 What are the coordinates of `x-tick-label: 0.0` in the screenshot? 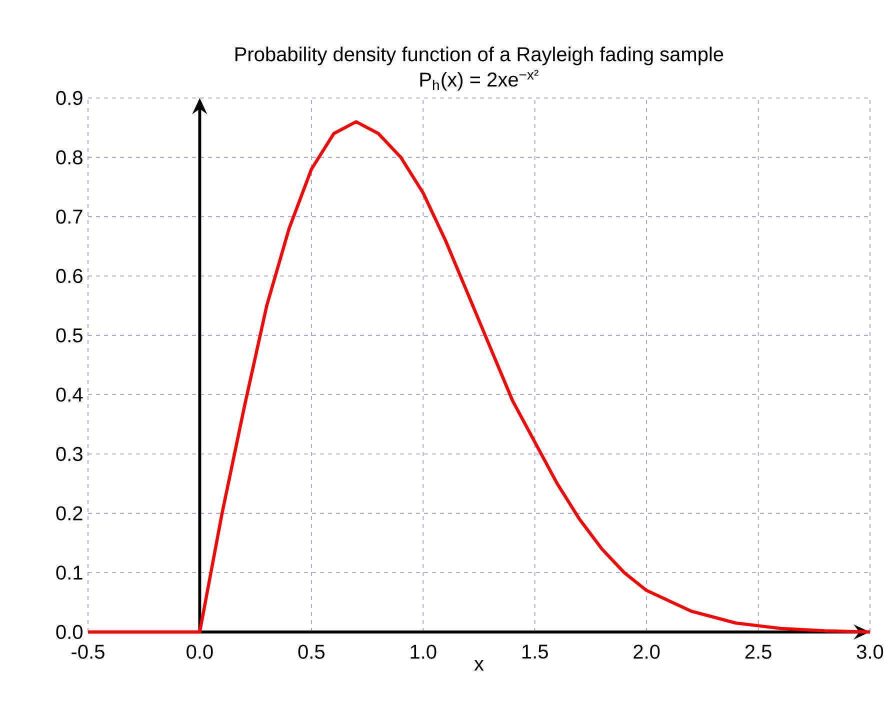 It's located at (199, 651).